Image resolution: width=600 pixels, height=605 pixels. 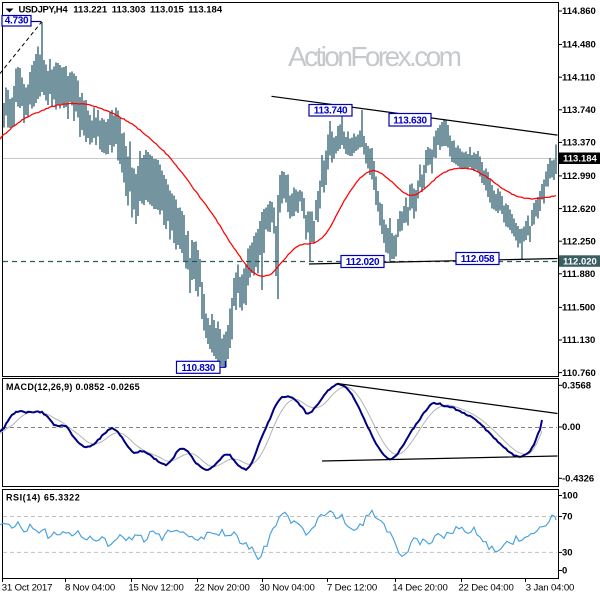 What do you see at coordinates (578, 77) in the screenshot?
I see `svg-text: 114.110` at bounding box center [578, 77].